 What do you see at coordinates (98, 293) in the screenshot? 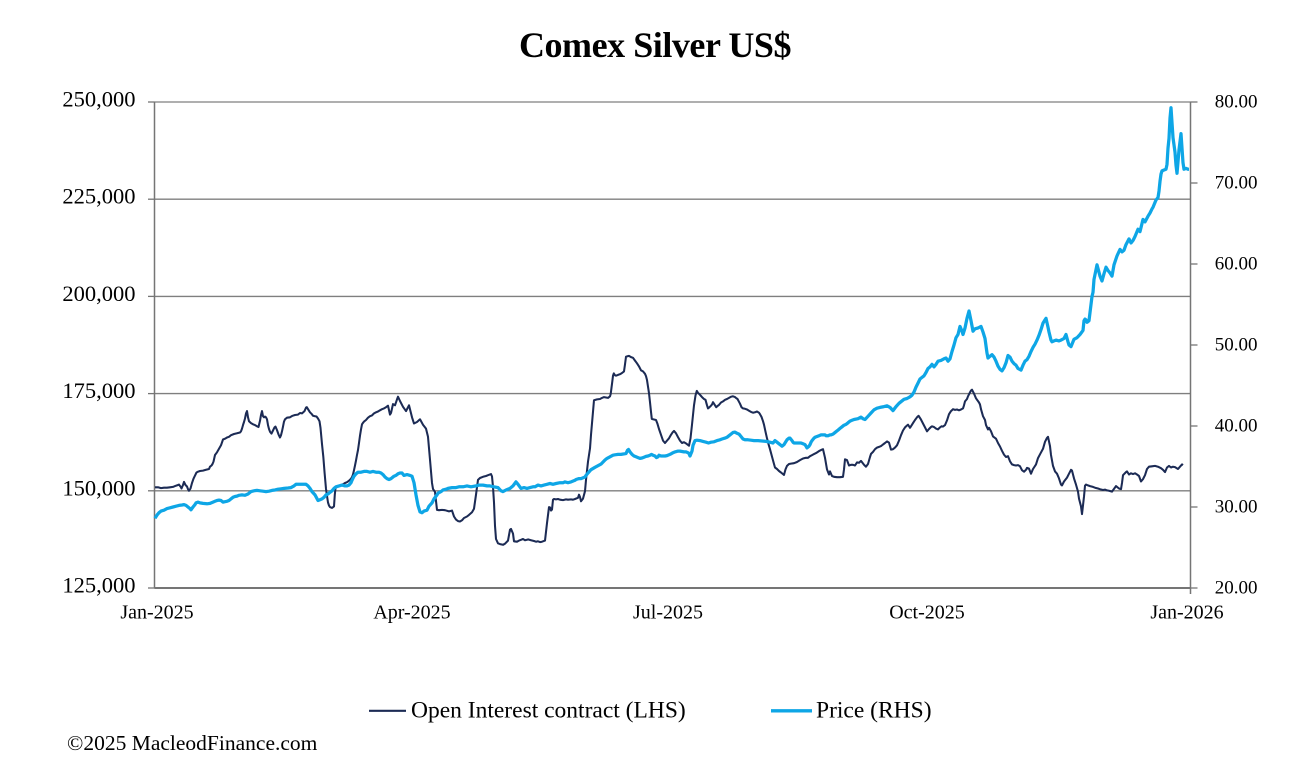
I see `svg-text: 200,000` at bounding box center [98, 293].